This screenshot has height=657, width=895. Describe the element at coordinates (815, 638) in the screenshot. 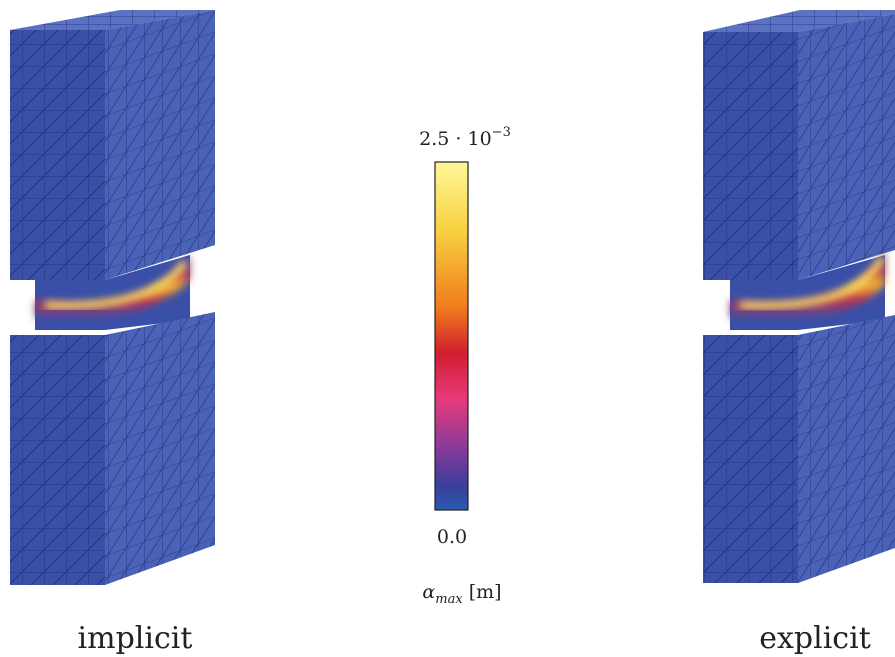

I see `caption: explicit` at that location.